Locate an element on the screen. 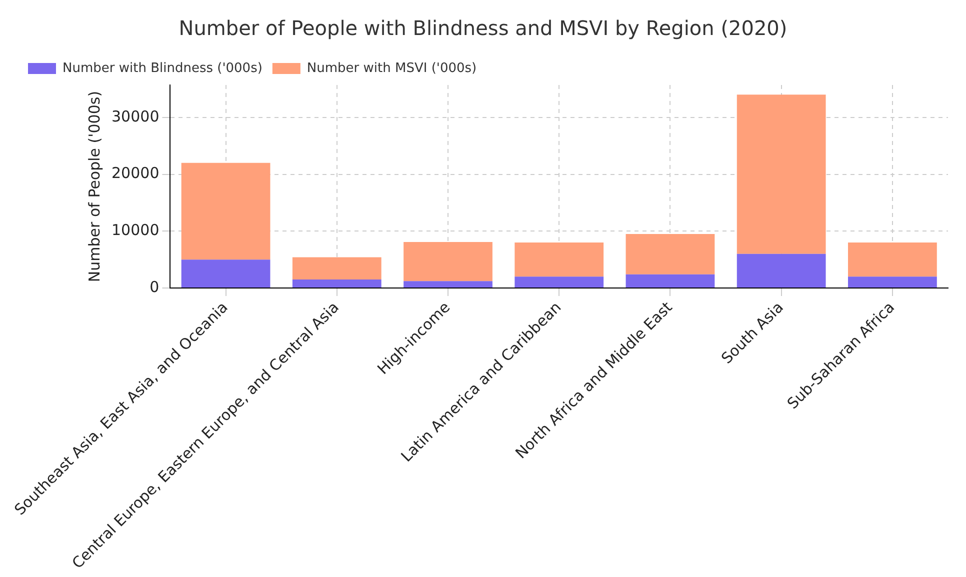 The width and height of the screenshot is (966, 577). chart-title: Number of People with Blindness and MSVI by Region (2020) is located at coordinates (483, 28).